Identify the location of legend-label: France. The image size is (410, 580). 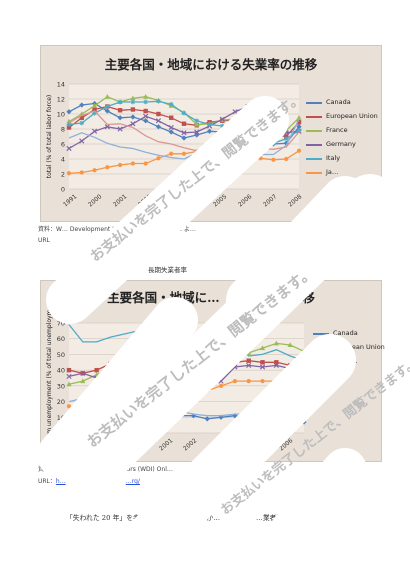
(337, 130).